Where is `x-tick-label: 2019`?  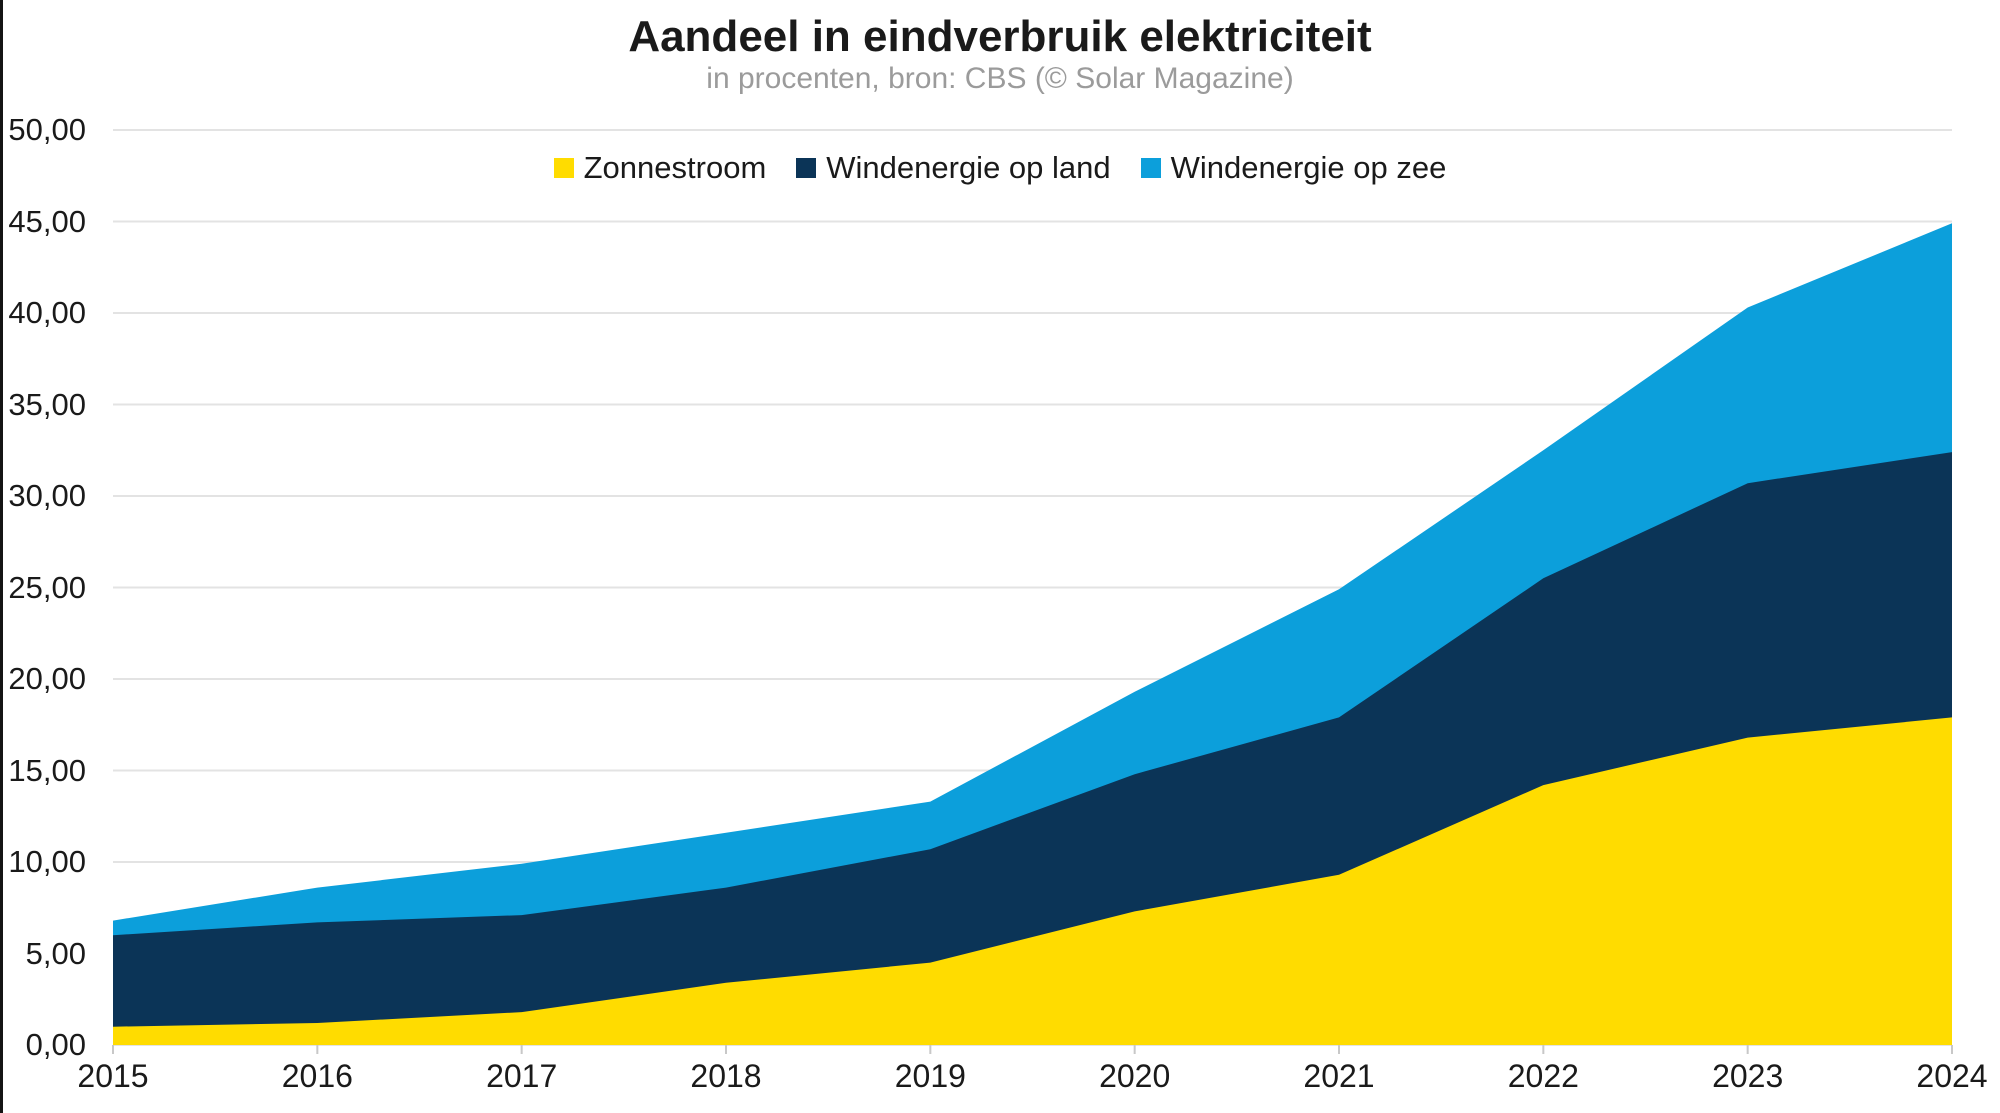
x-tick-label: 2019 is located at coordinates (930, 1076).